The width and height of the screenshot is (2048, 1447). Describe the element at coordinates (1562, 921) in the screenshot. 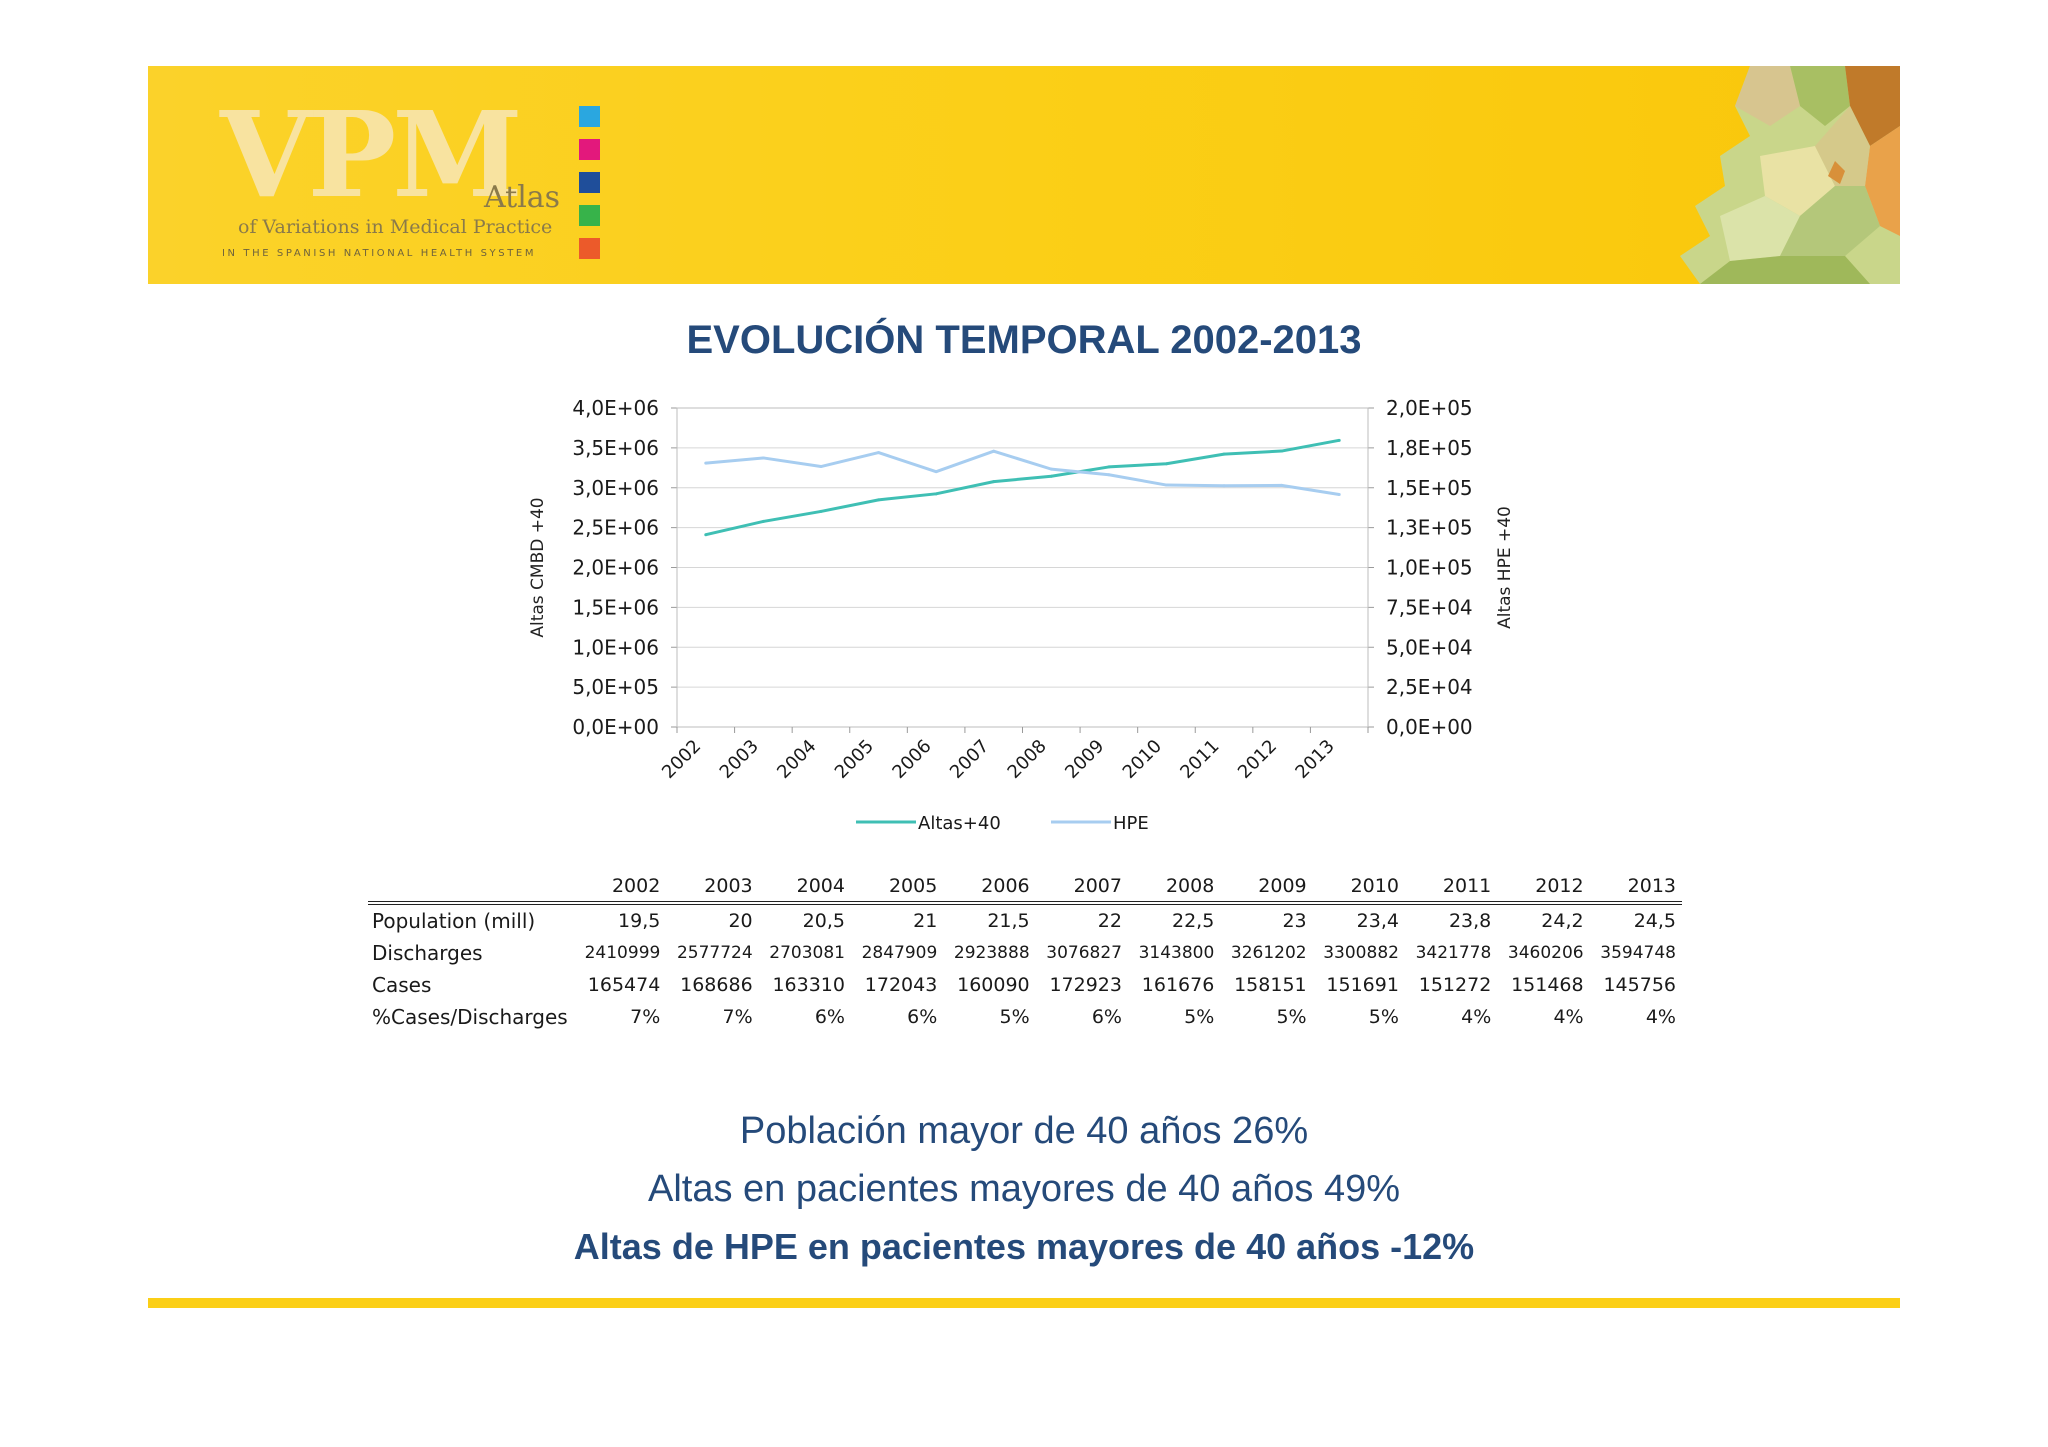

I see `table-cell: 24,2` at that location.